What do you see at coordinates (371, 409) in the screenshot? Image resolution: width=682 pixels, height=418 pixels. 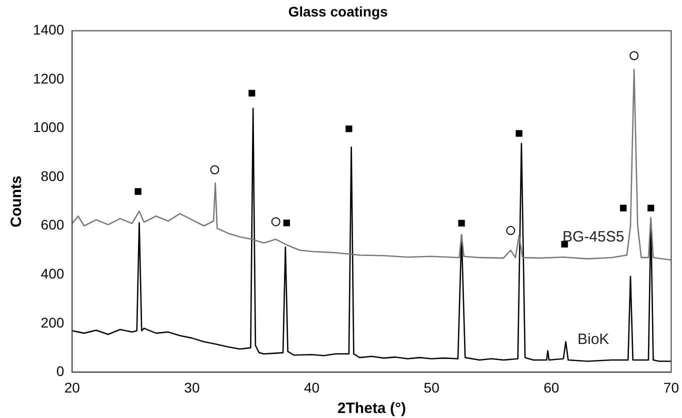 I see `x-axis-title: 2Theta (°)` at bounding box center [371, 409].